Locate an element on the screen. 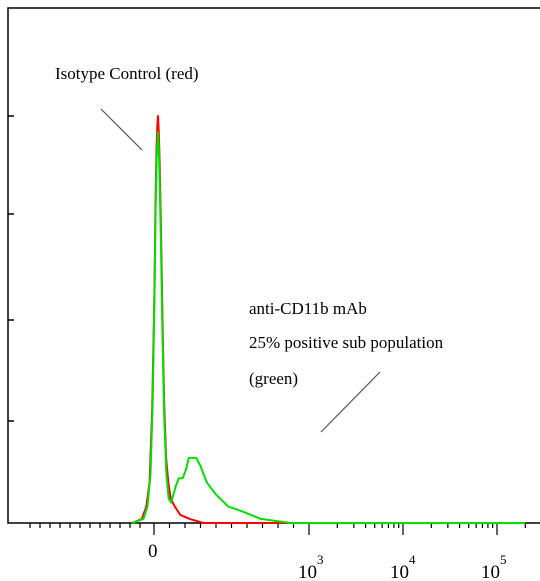 This screenshot has width=540, height=581. y-axis-ticks is located at coordinates (11, 268).